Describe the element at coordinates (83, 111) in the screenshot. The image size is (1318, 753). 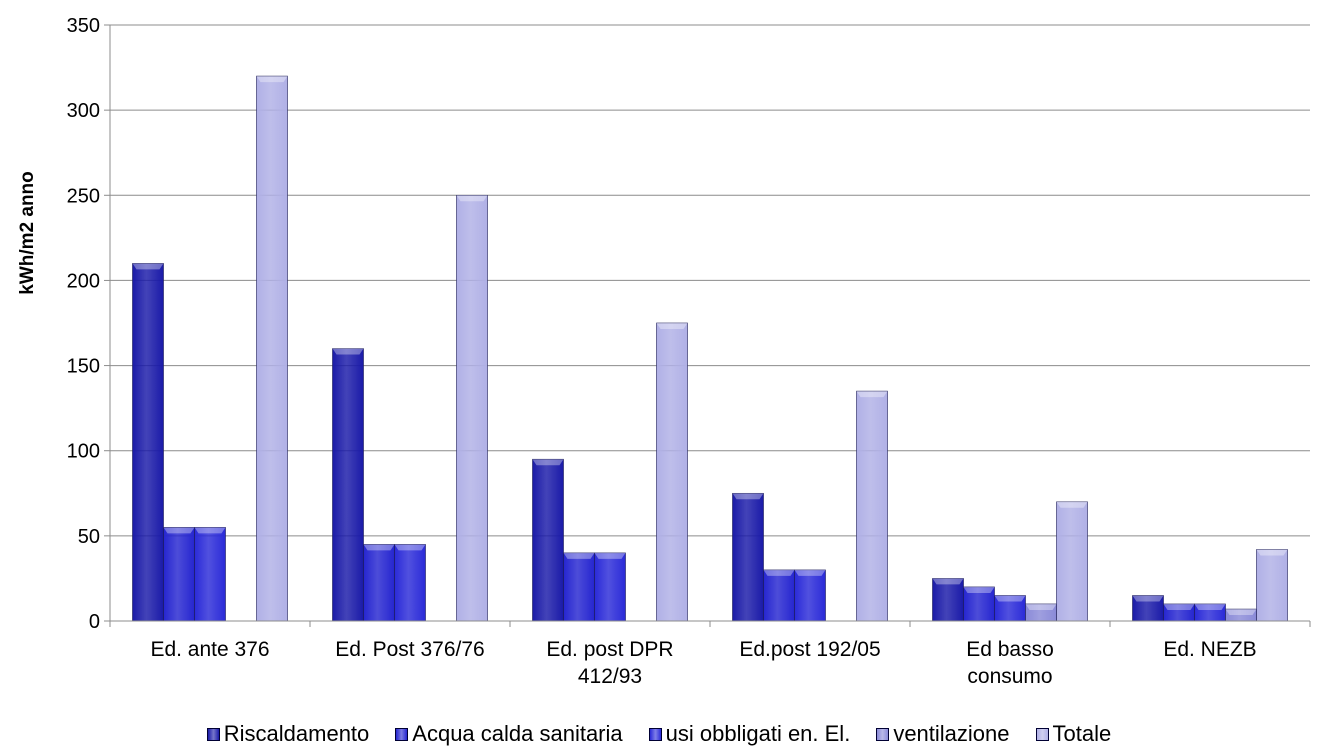
I see `y-tick-label: 300` at that location.